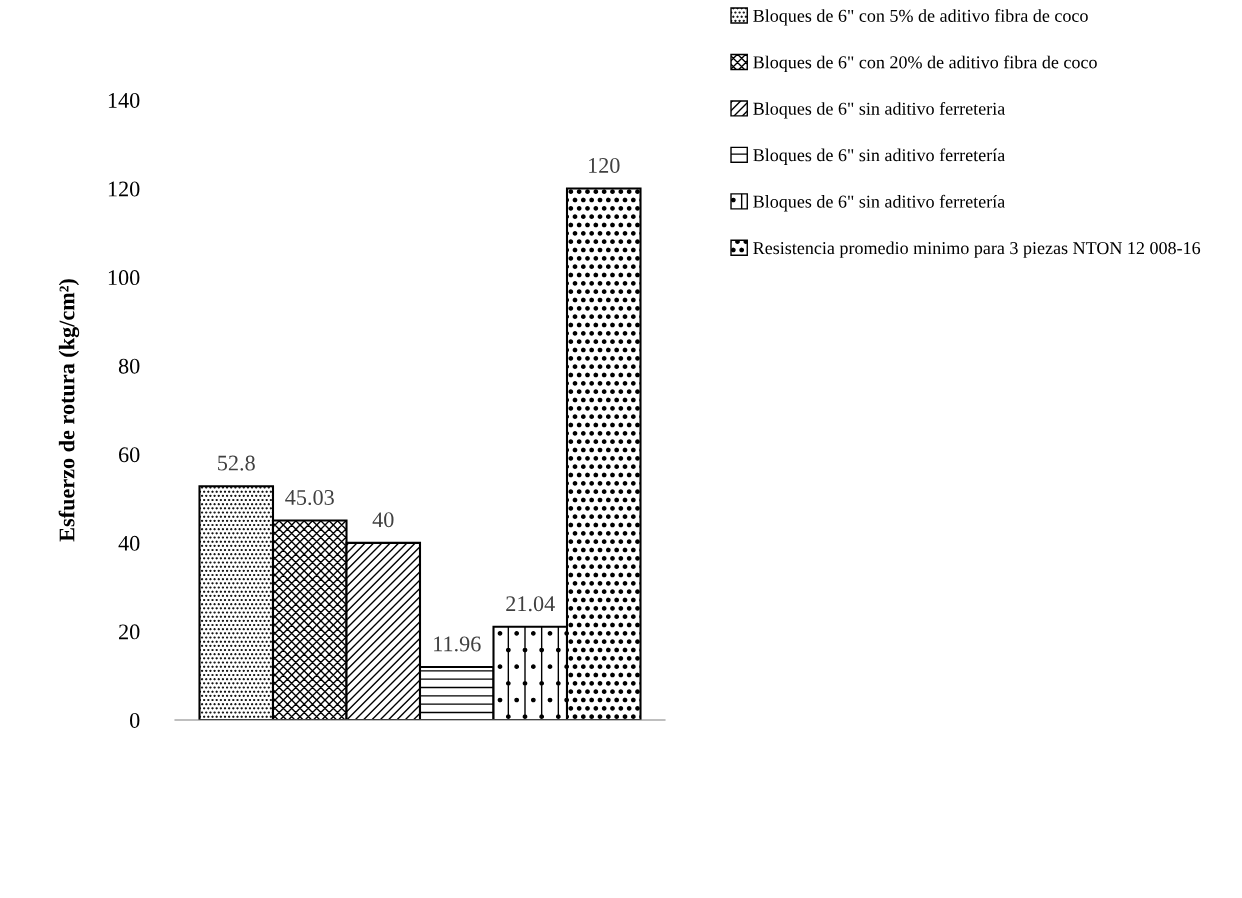  I want to click on data-label: 11.96, so click(457, 644).